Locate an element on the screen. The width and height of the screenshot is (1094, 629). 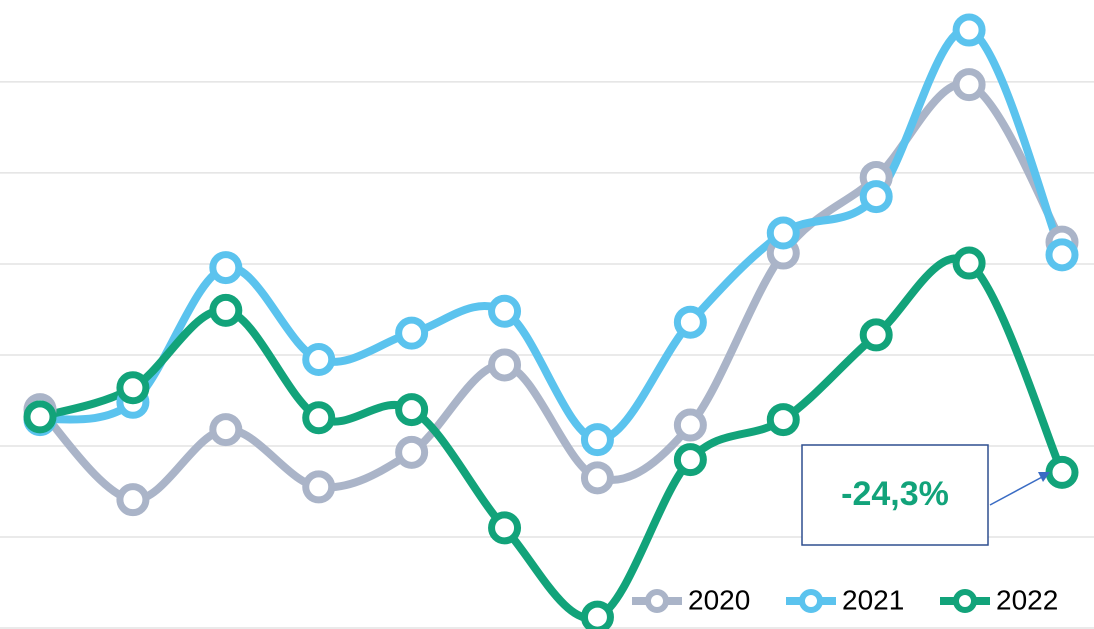
legend-label: 2021 is located at coordinates (873, 599).